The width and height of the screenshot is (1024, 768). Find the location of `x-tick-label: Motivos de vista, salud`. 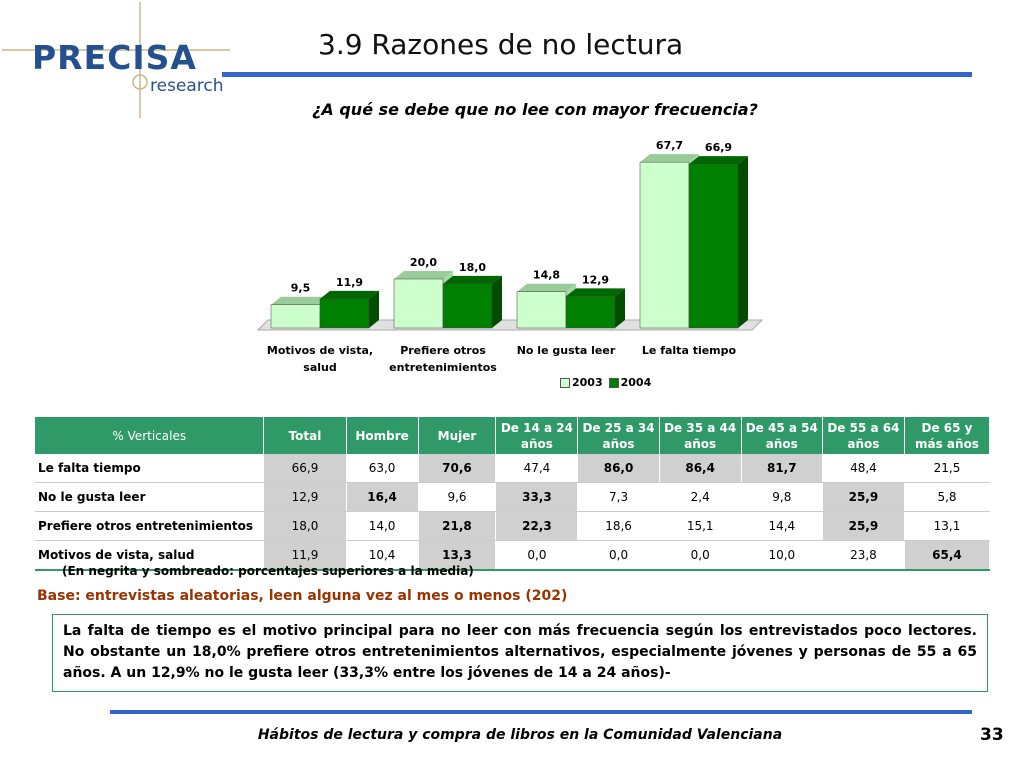

x-tick-label: Motivos de vista, salud is located at coordinates (320, 359).